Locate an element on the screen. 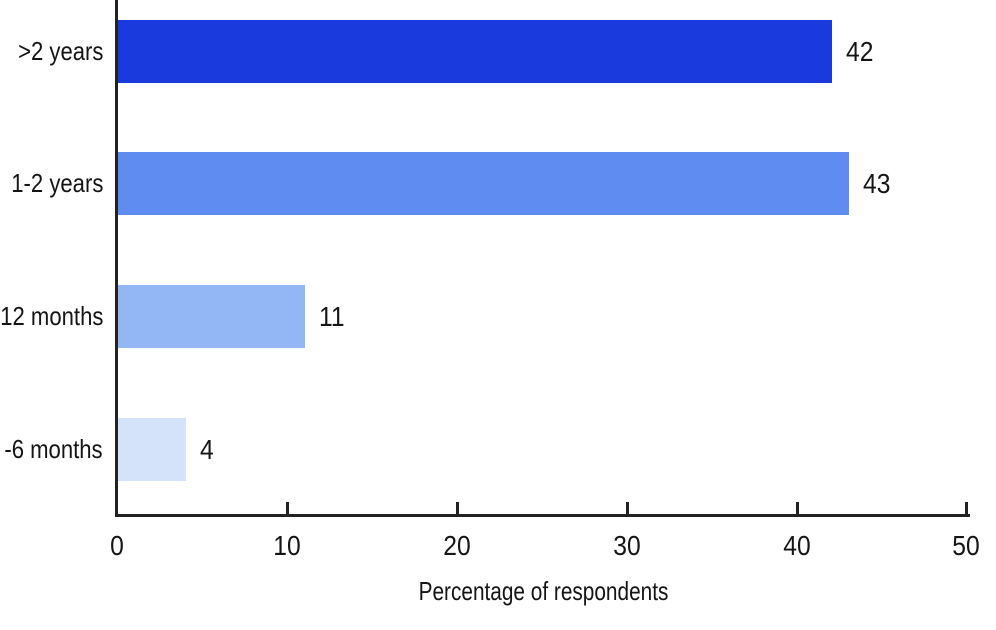 The height and width of the screenshot is (630, 996). bar-row: 4 is located at coordinates (167, 449).